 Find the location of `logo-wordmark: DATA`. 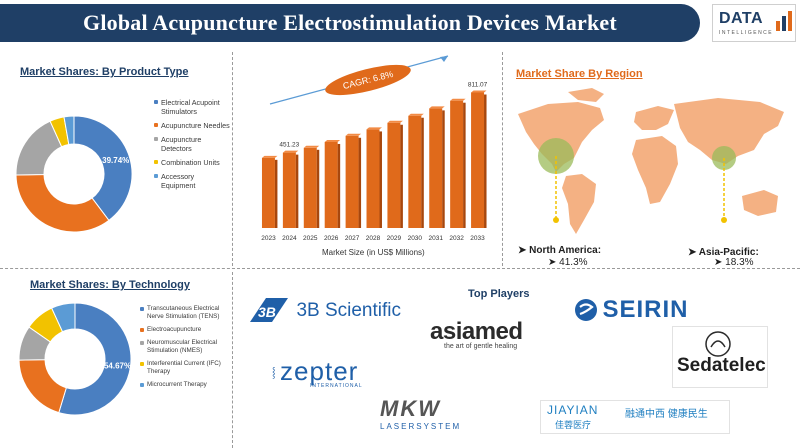

logo-wordmark: DATA is located at coordinates (741, 18).